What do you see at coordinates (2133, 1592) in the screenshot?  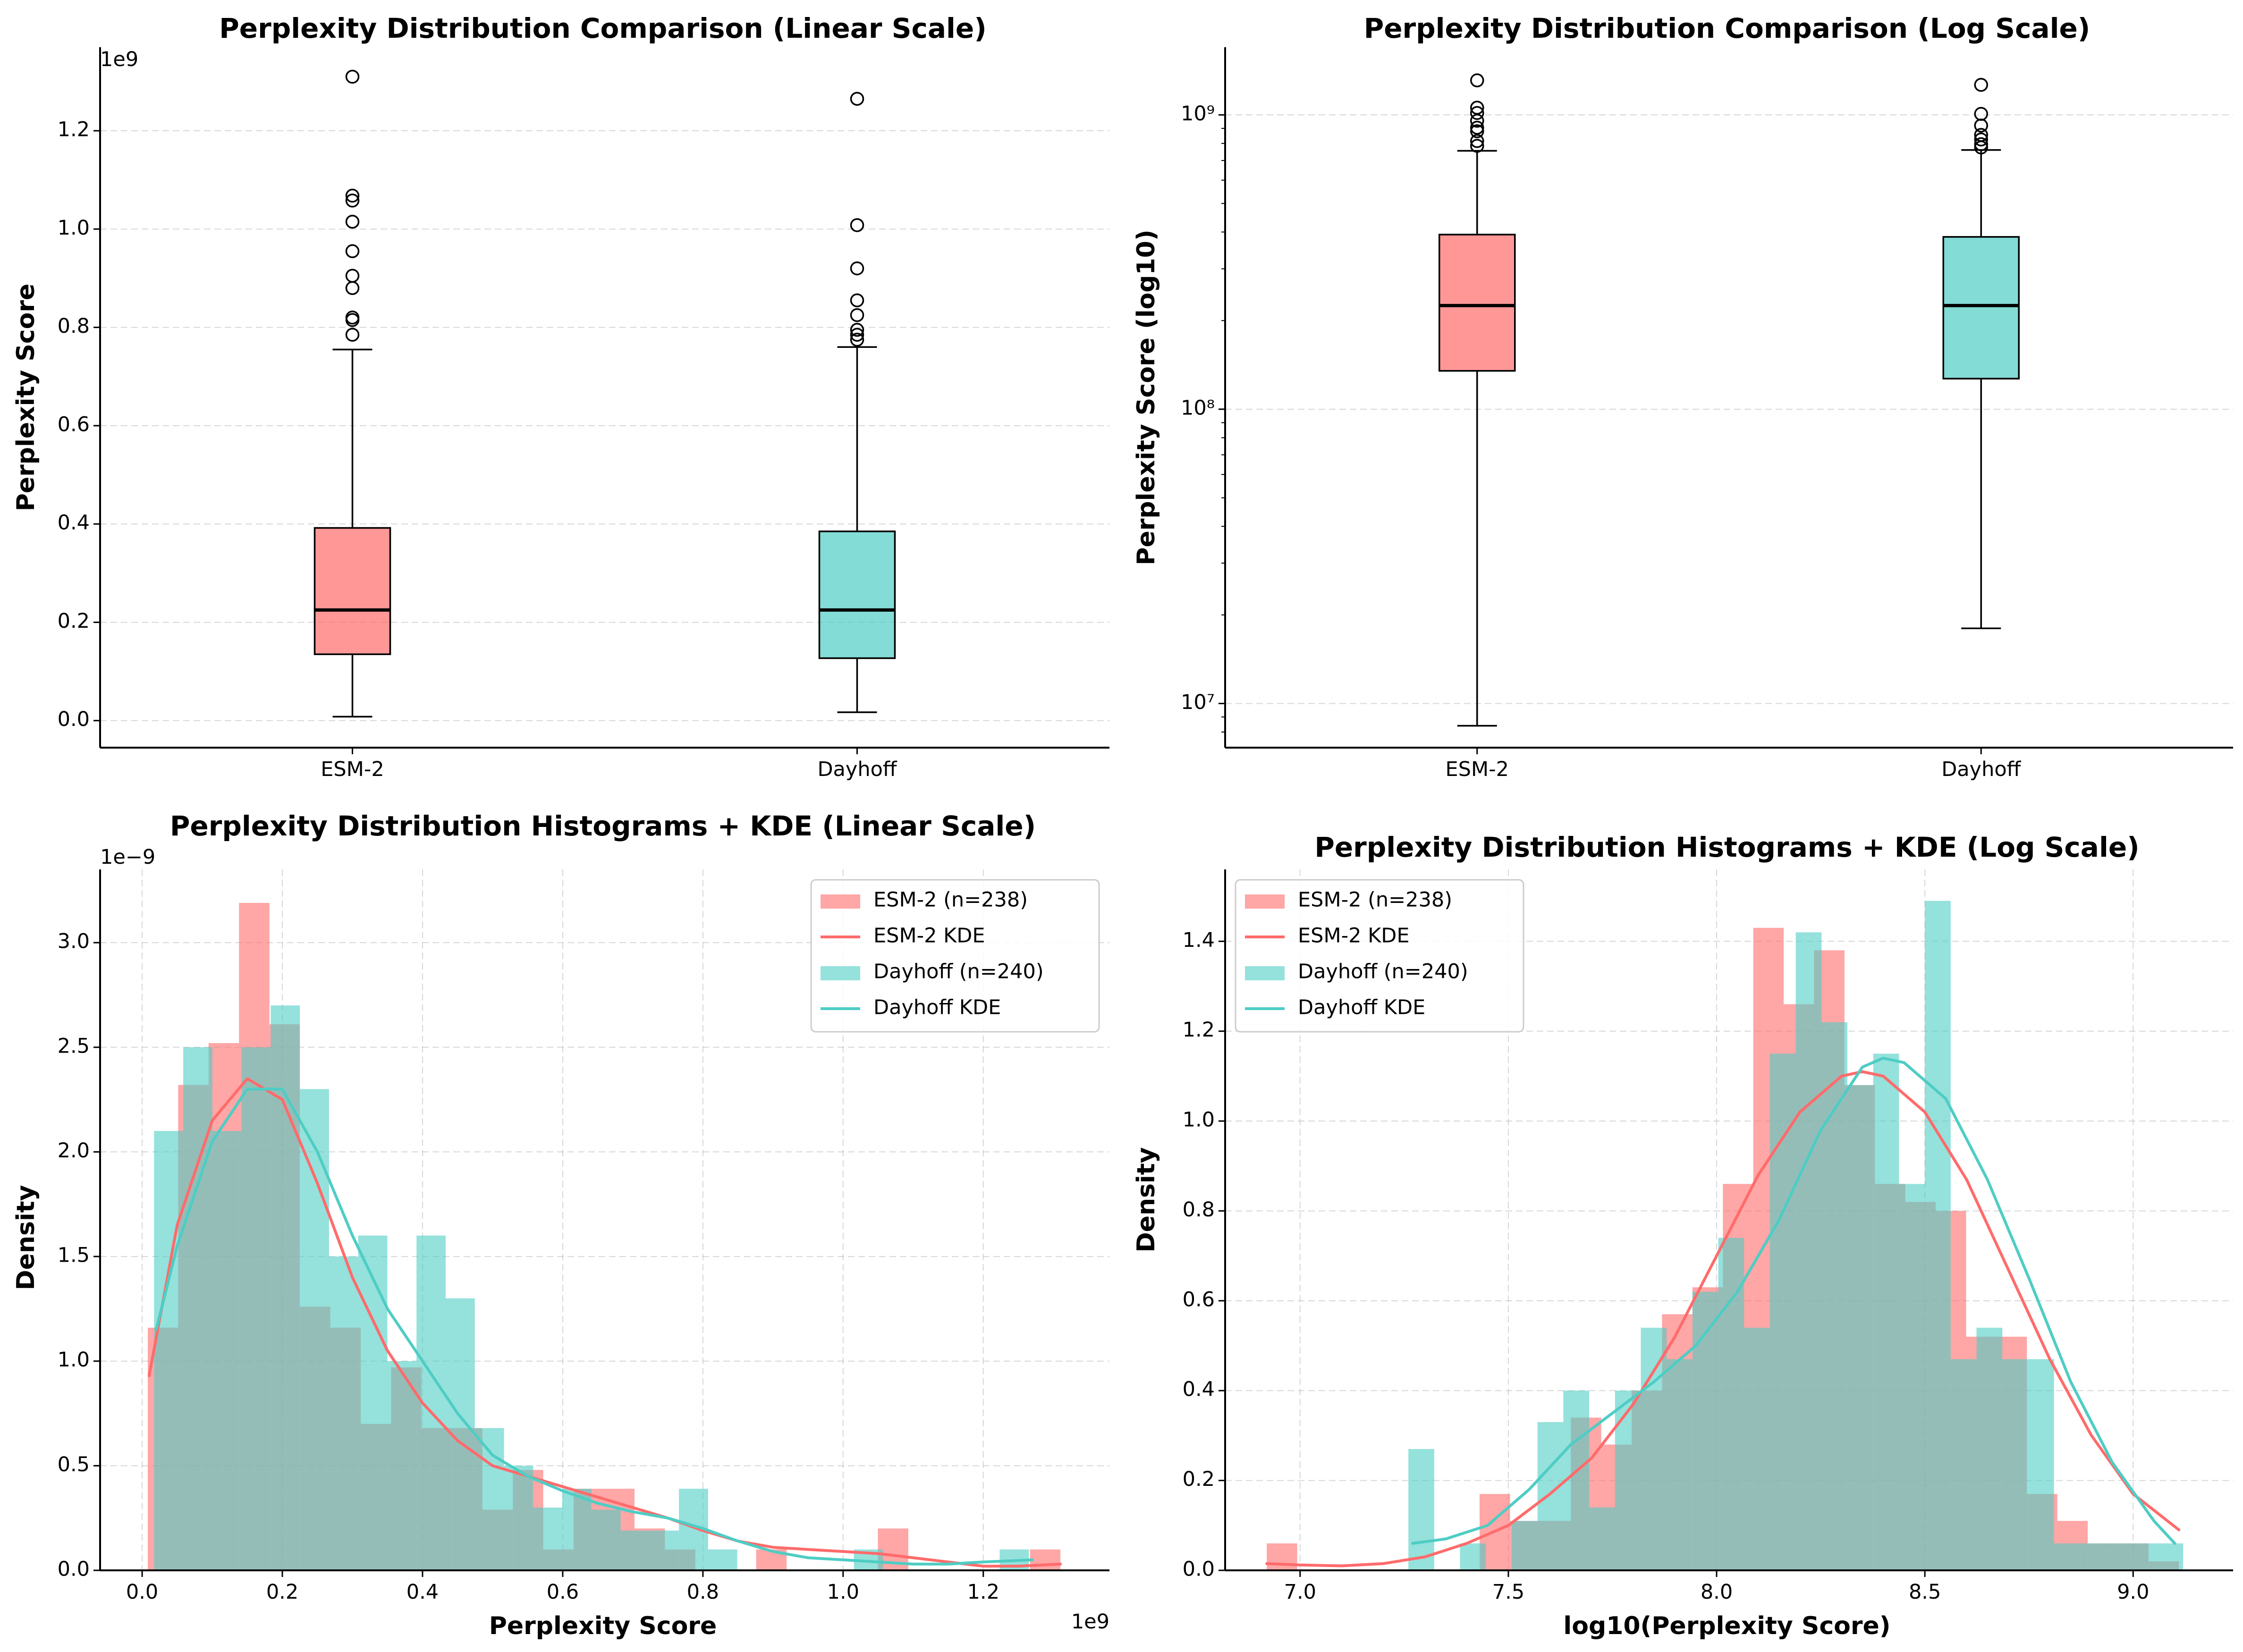 I see `x-tick-label: 9.0` at bounding box center [2133, 1592].